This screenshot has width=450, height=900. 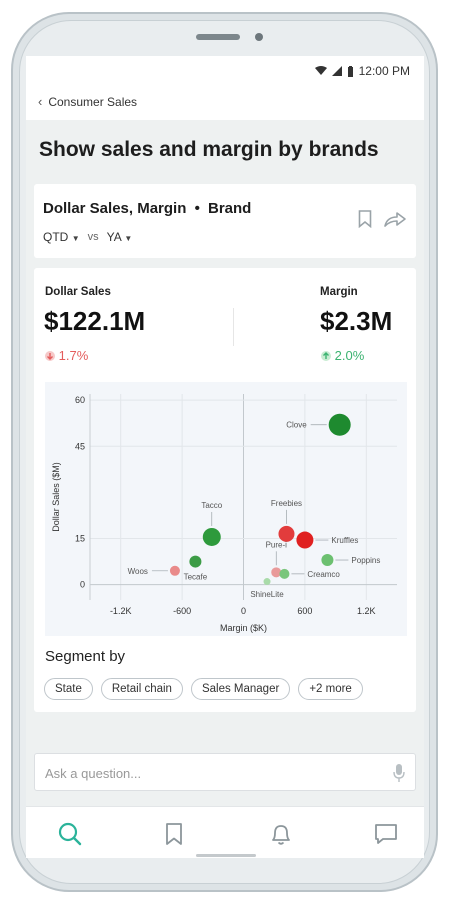 What do you see at coordinates (336, 71) in the screenshot?
I see `signal-icon` at bounding box center [336, 71].